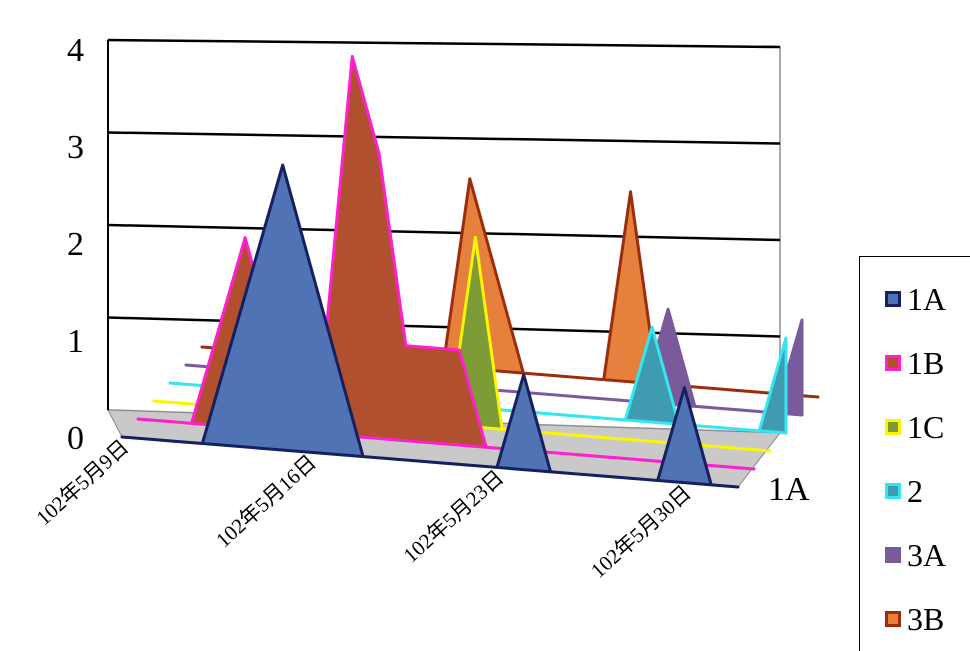  Describe the element at coordinates (927, 299) in the screenshot. I see `legend-label: 1A` at that location.